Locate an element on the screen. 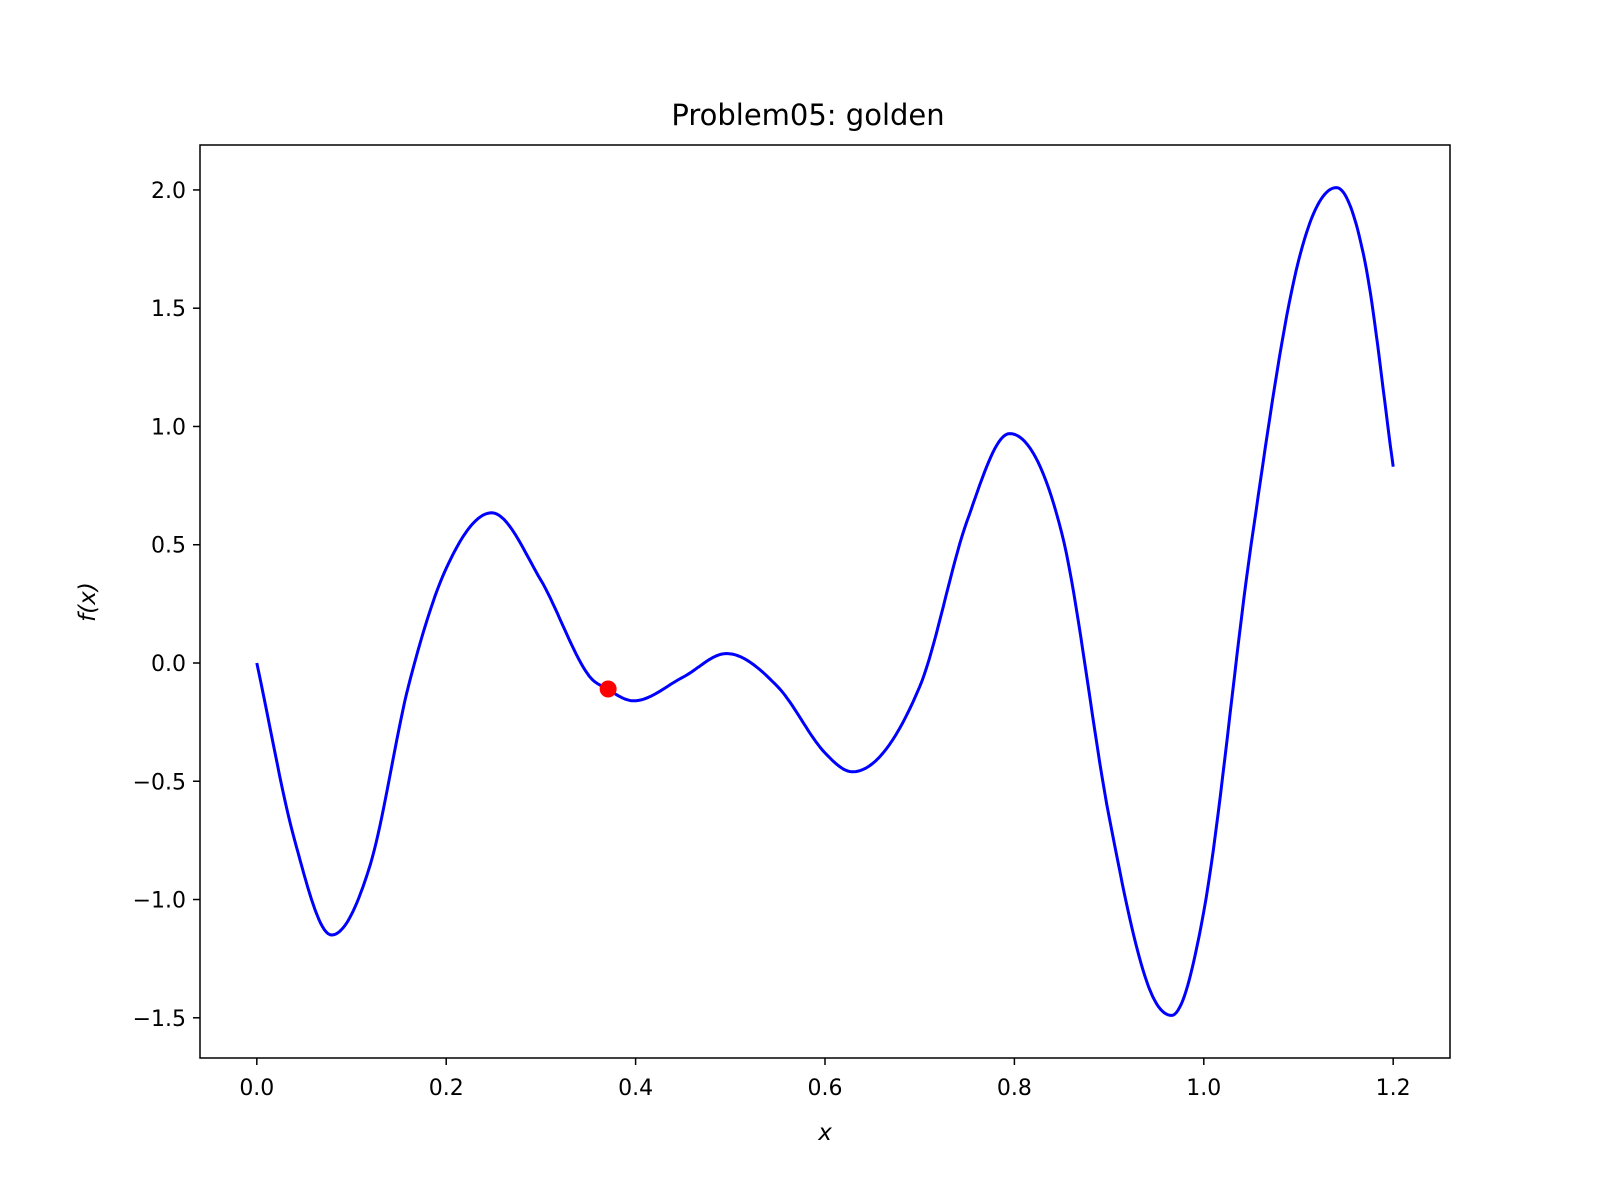  x-tick-label: 0.4 is located at coordinates (635, 1088).